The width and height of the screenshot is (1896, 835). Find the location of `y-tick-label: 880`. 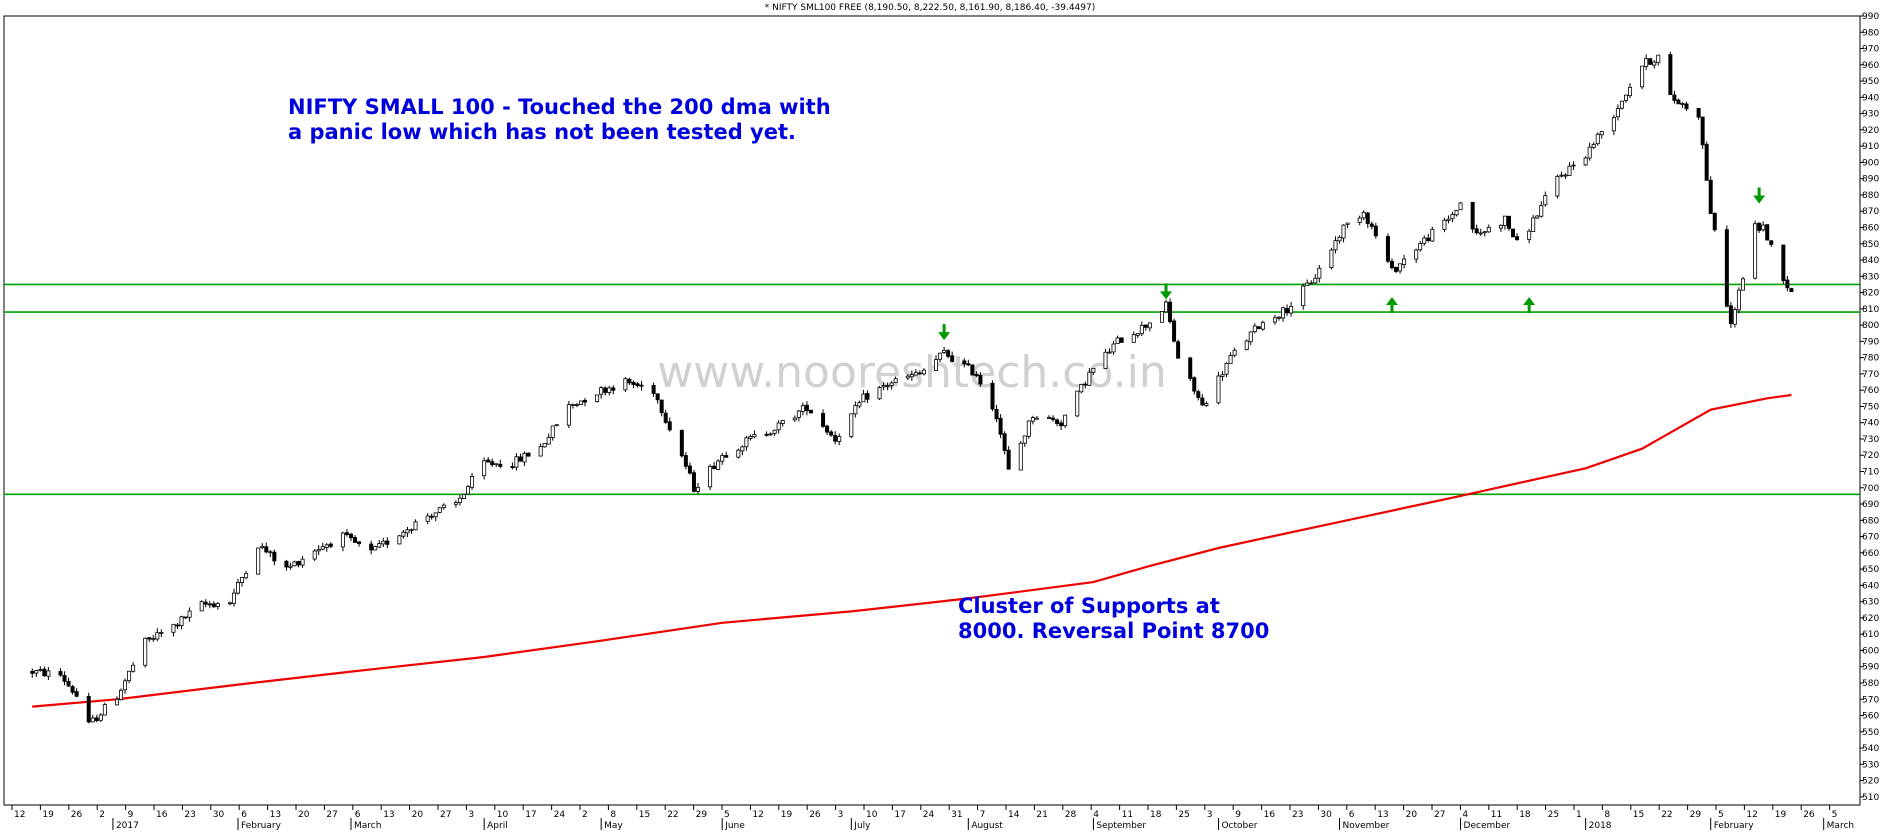

y-tick-label: 880 is located at coordinates (1870, 196).